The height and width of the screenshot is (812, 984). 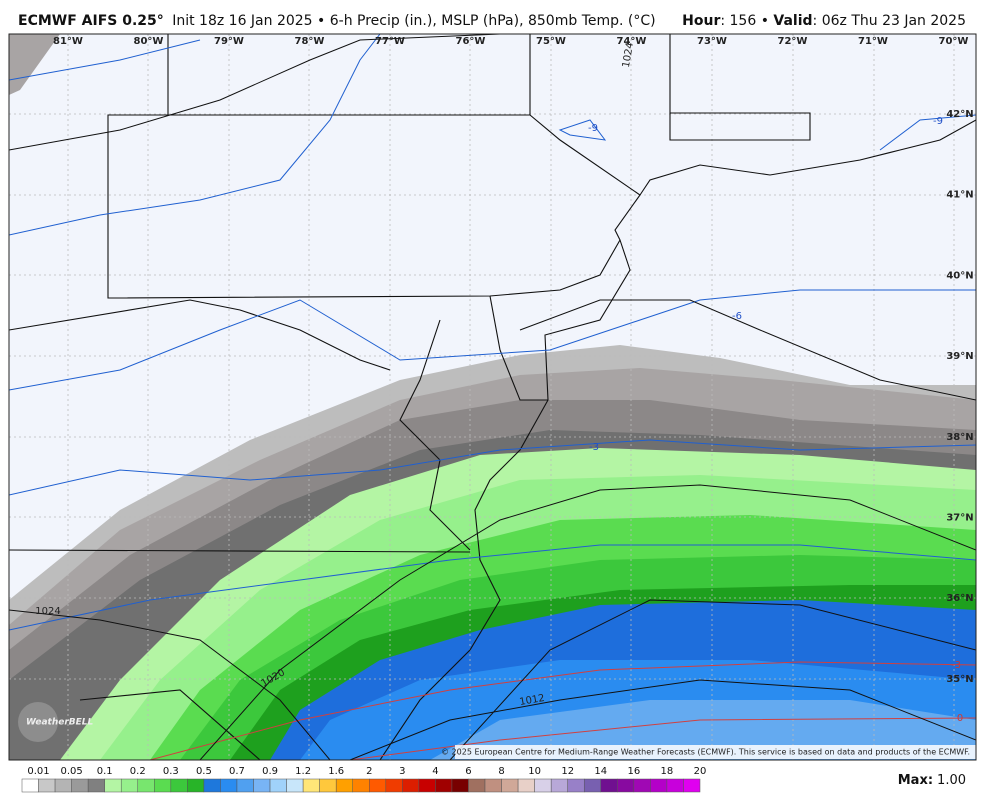 What do you see at coordinates (138, 771) in the screenshot?
I see `colorbar-label: 0.2` at bounding box center [138, 771].